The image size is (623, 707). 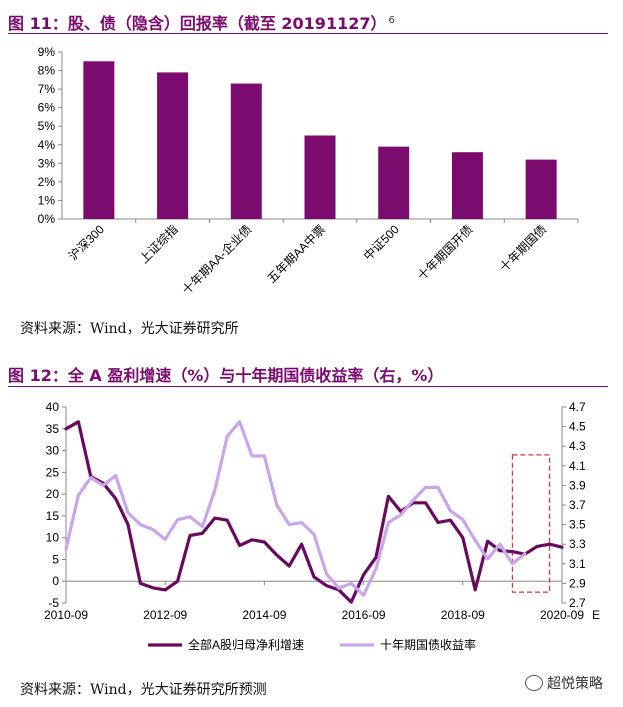 What do you see at coordinates (86, 242) in the screenshot?
I see `bar-category-label: 沪深300` at bounding box center [86, 242].